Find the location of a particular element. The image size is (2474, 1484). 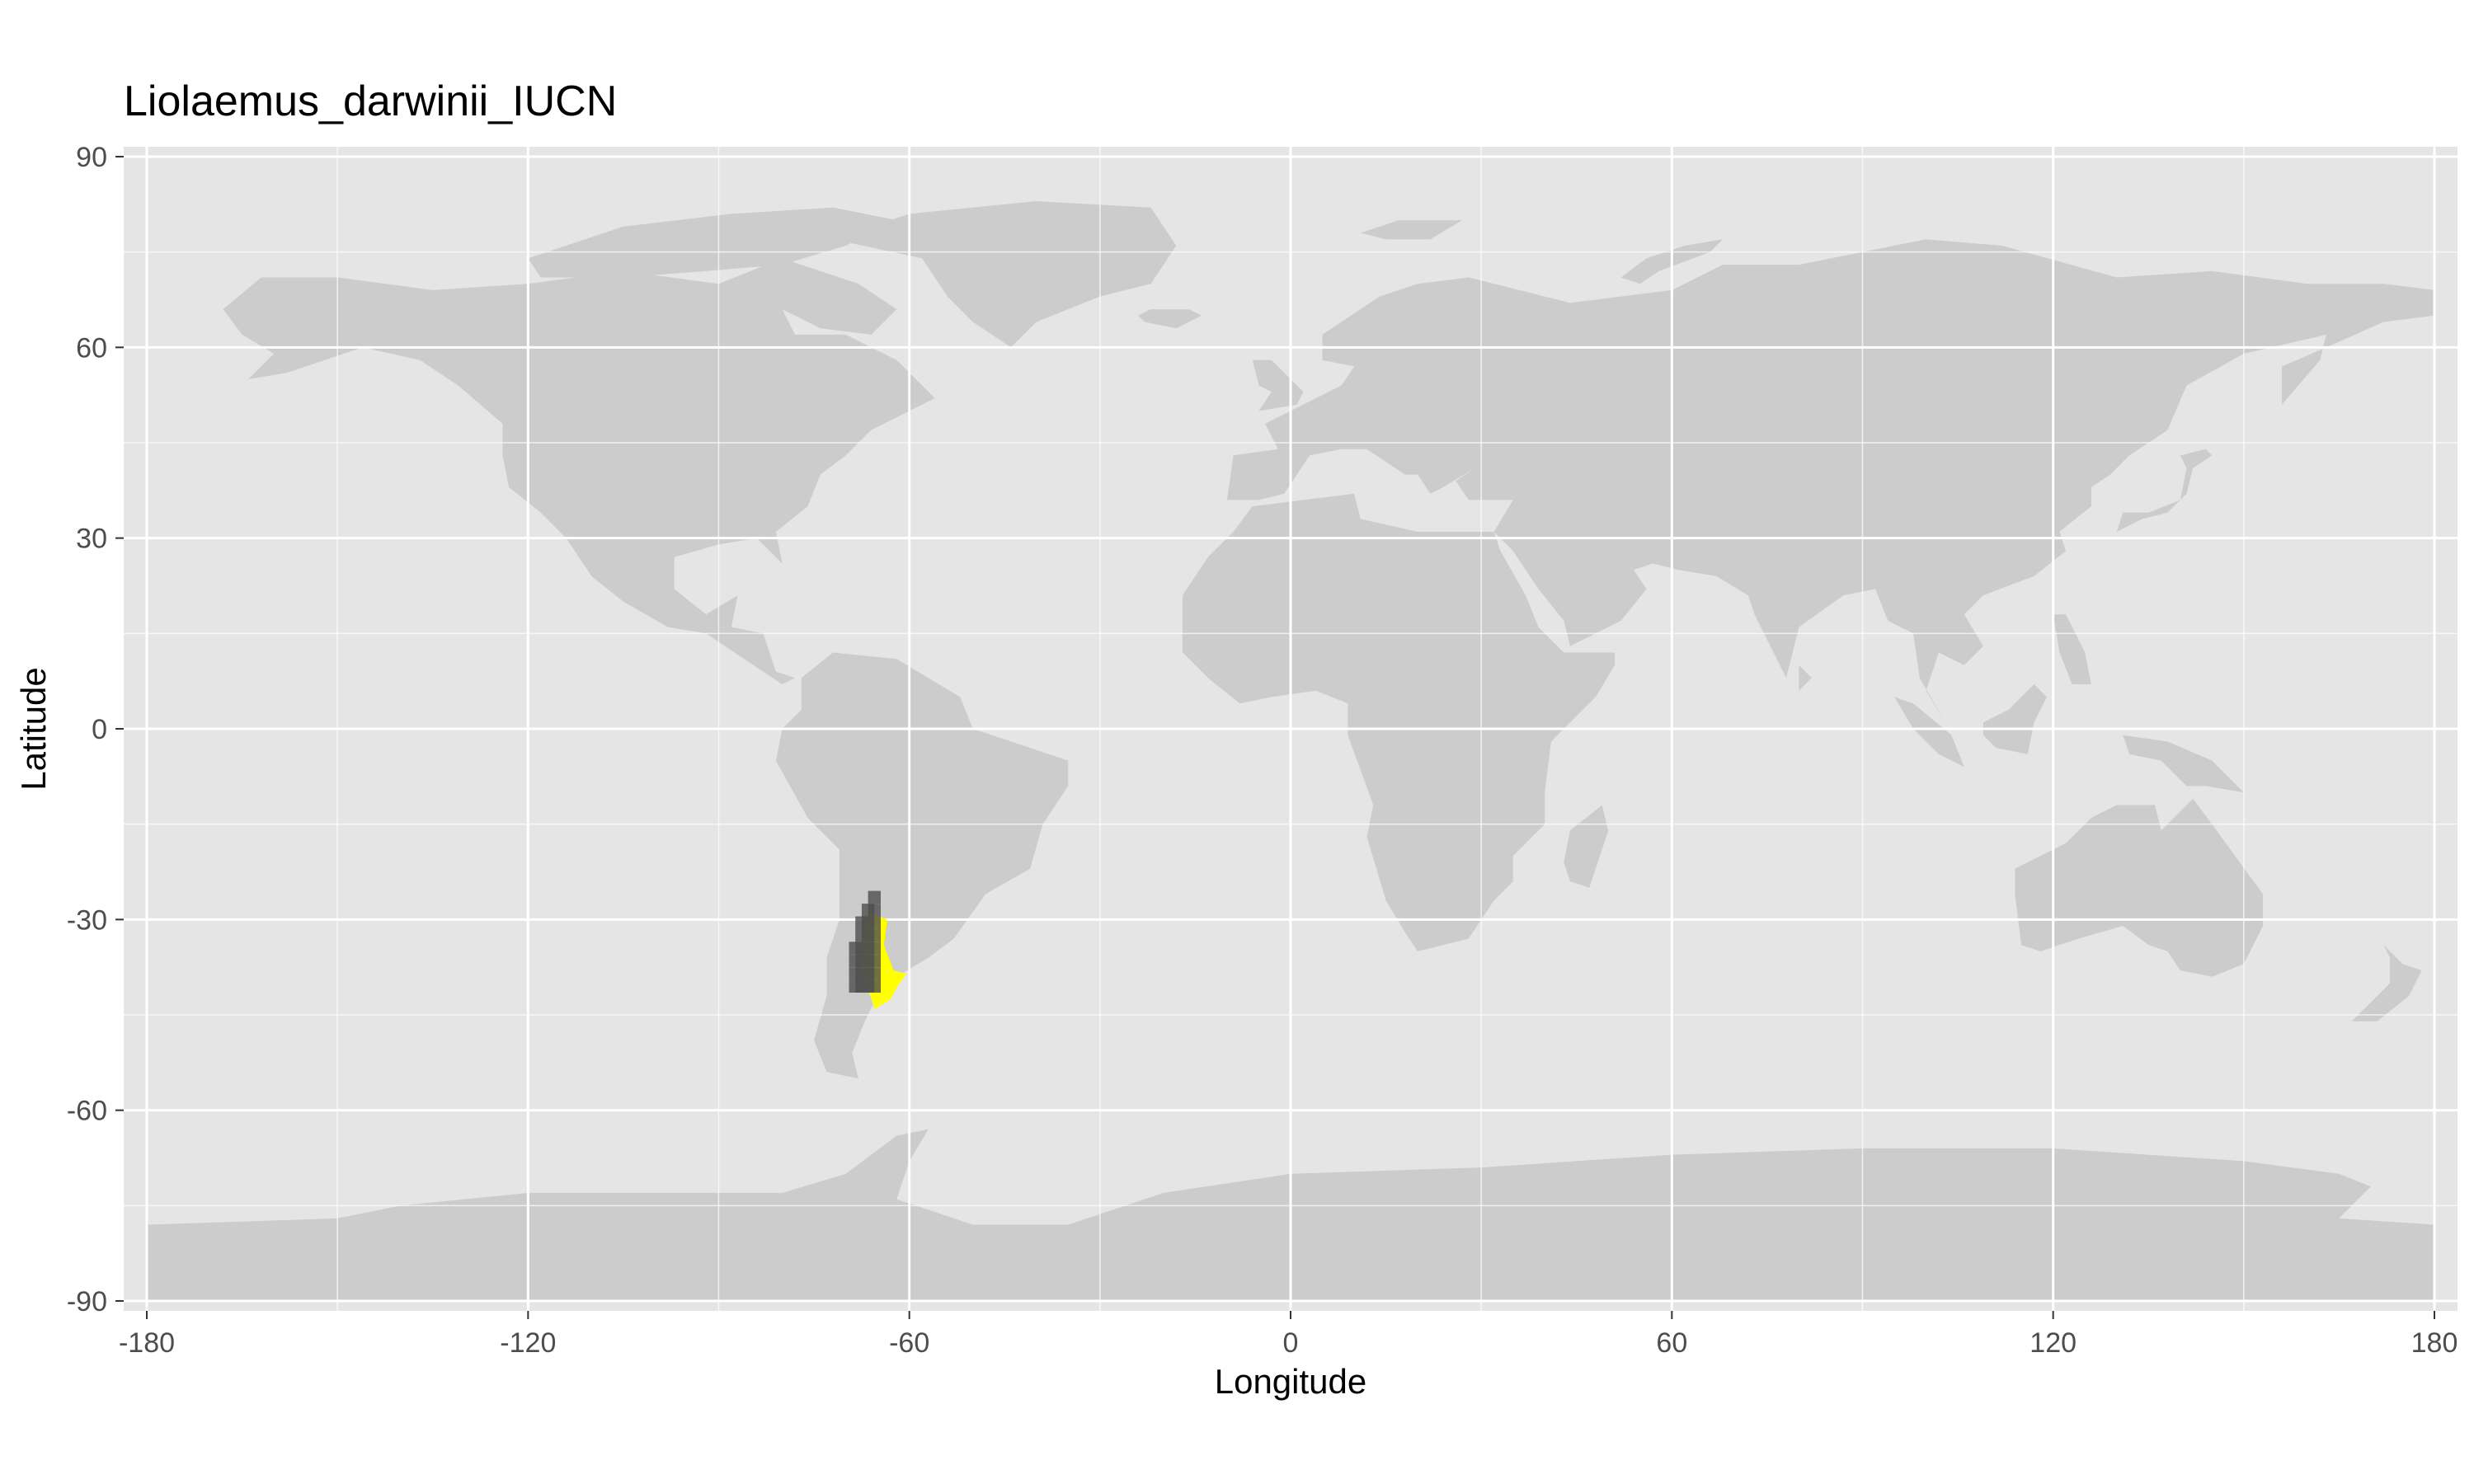

land-svalbard is located at coordinates (1411, 230).